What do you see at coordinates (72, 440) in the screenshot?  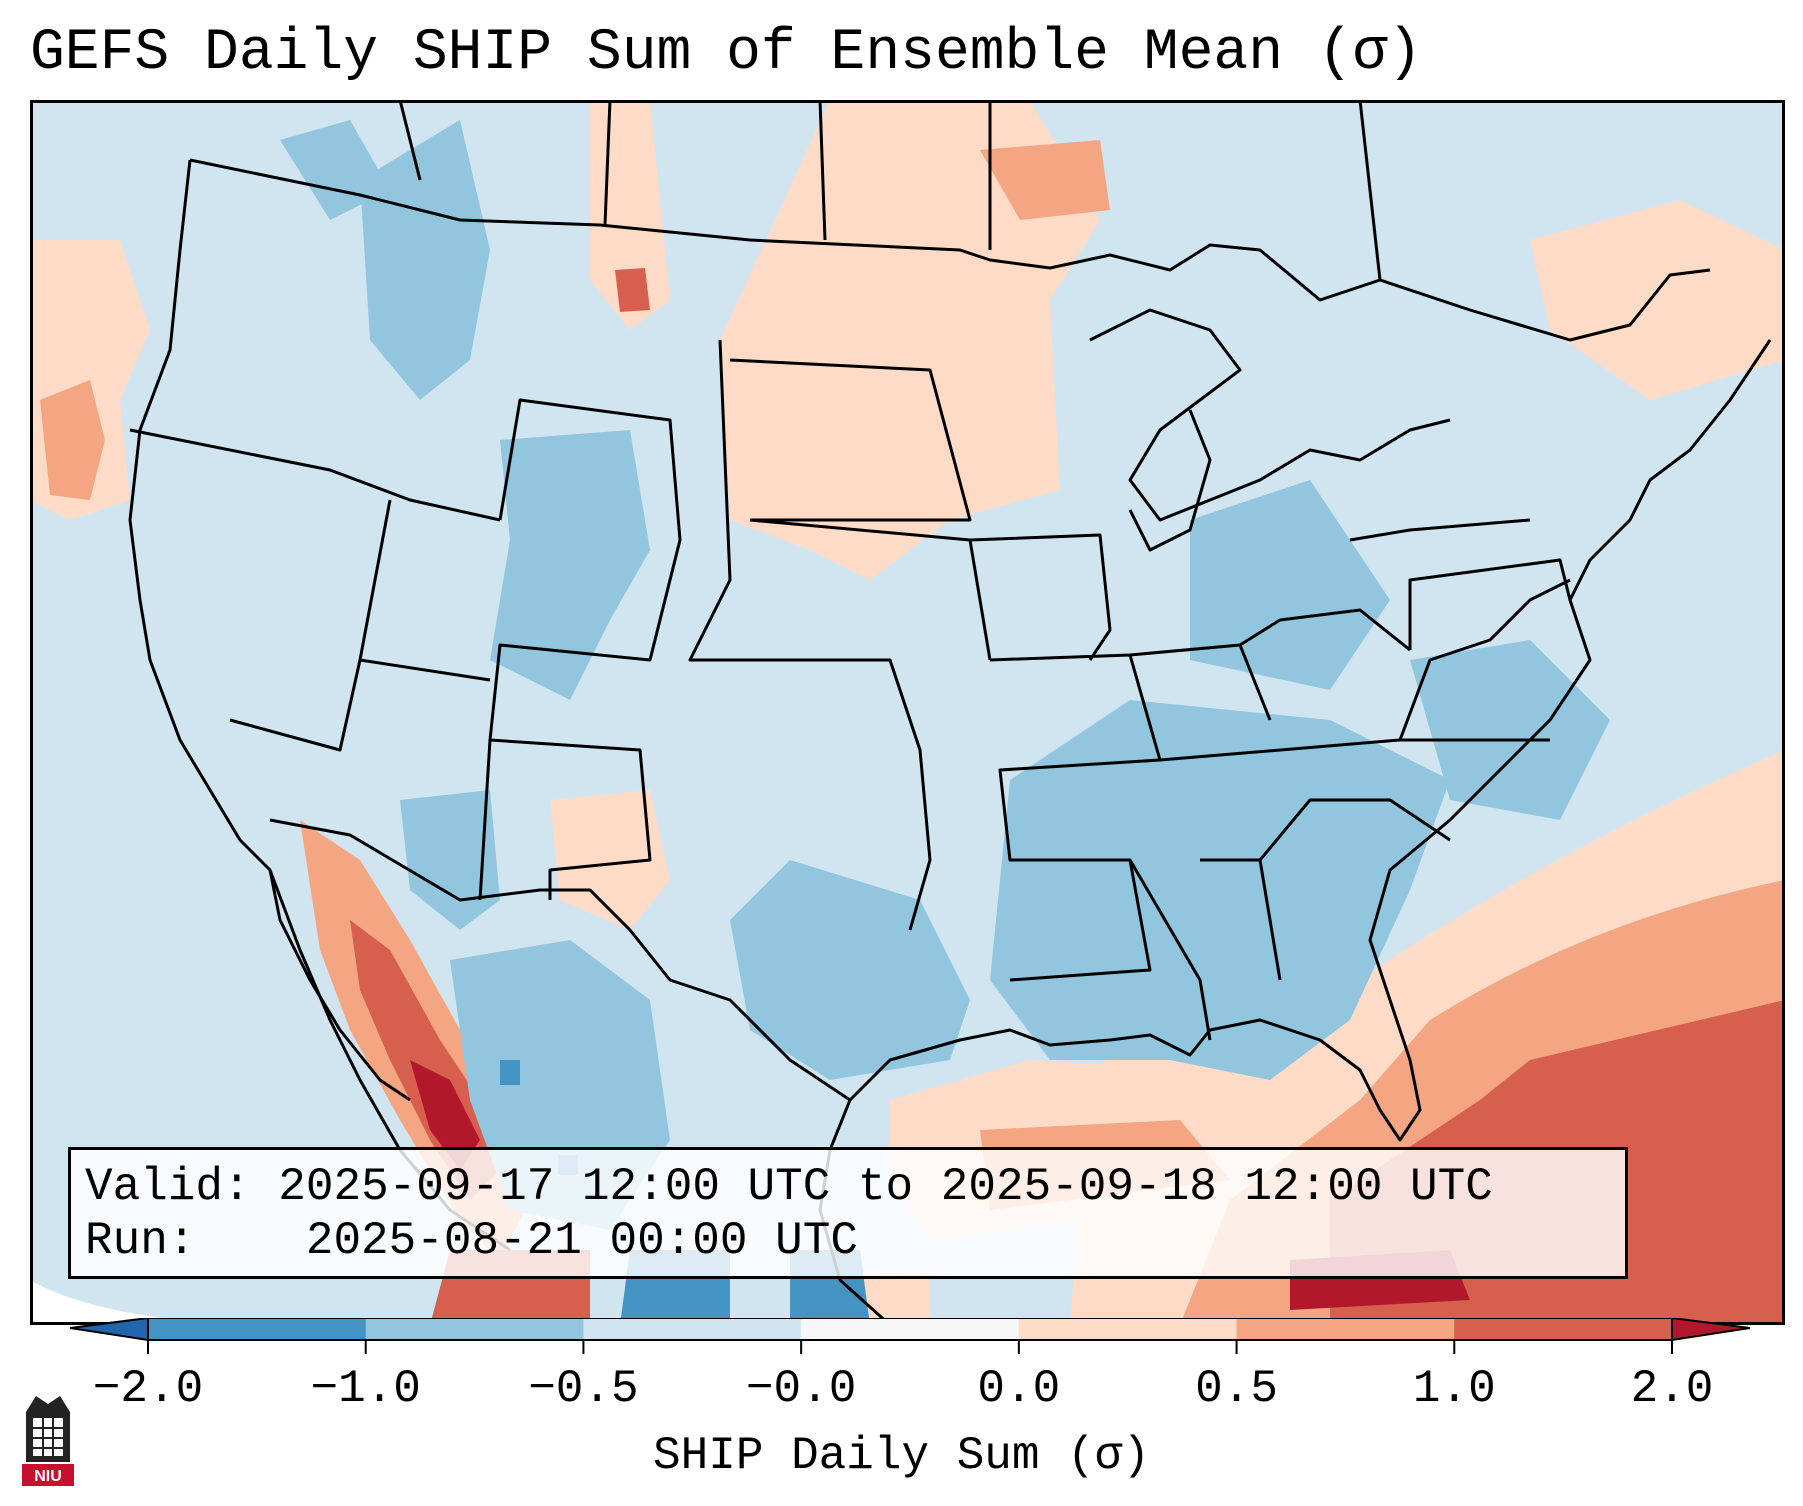 I see `anomaly-pacific-nw-core` at bounding box center [72, 440].